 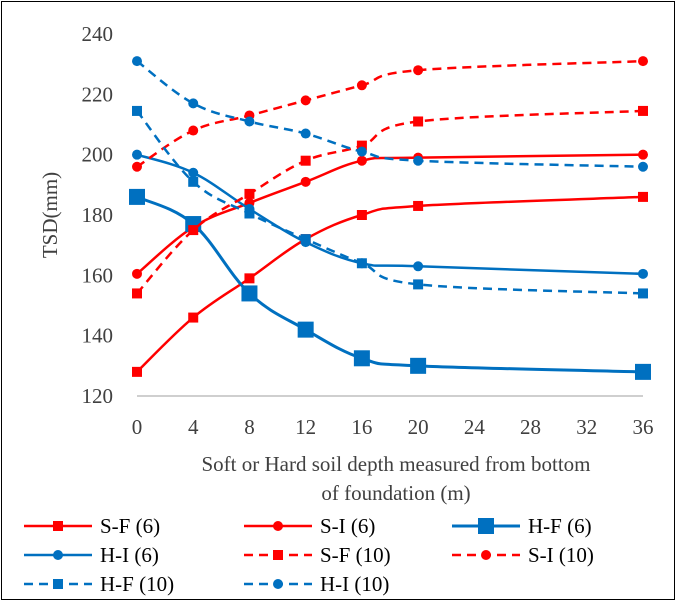 What do you see at coordinates (98, 336) in the screenshot?
I see `y-tick-label: 140` at bounding box center [98, 336].